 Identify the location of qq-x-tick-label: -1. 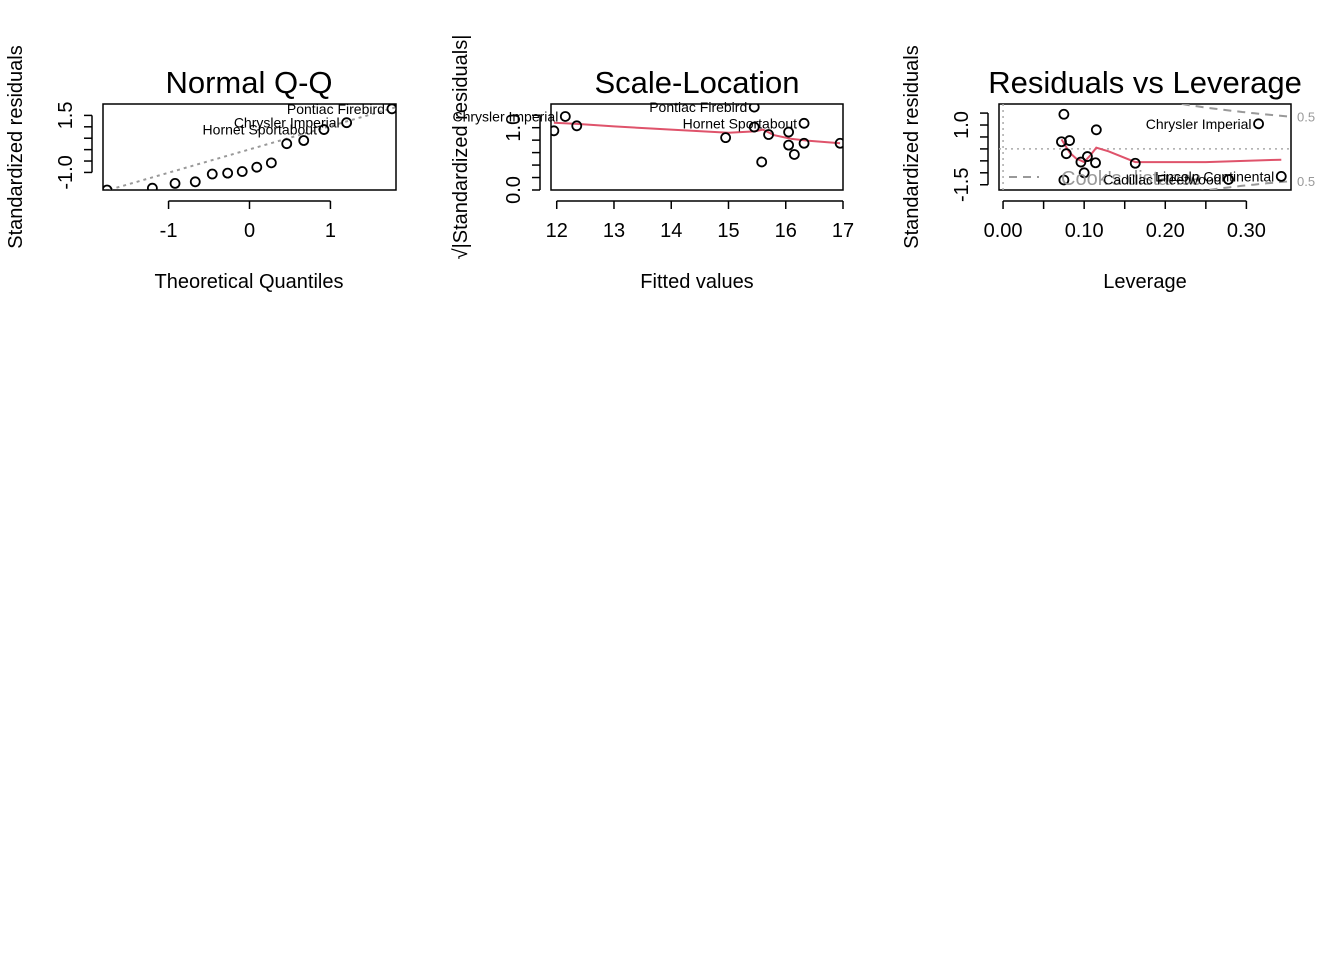
(169, 231).